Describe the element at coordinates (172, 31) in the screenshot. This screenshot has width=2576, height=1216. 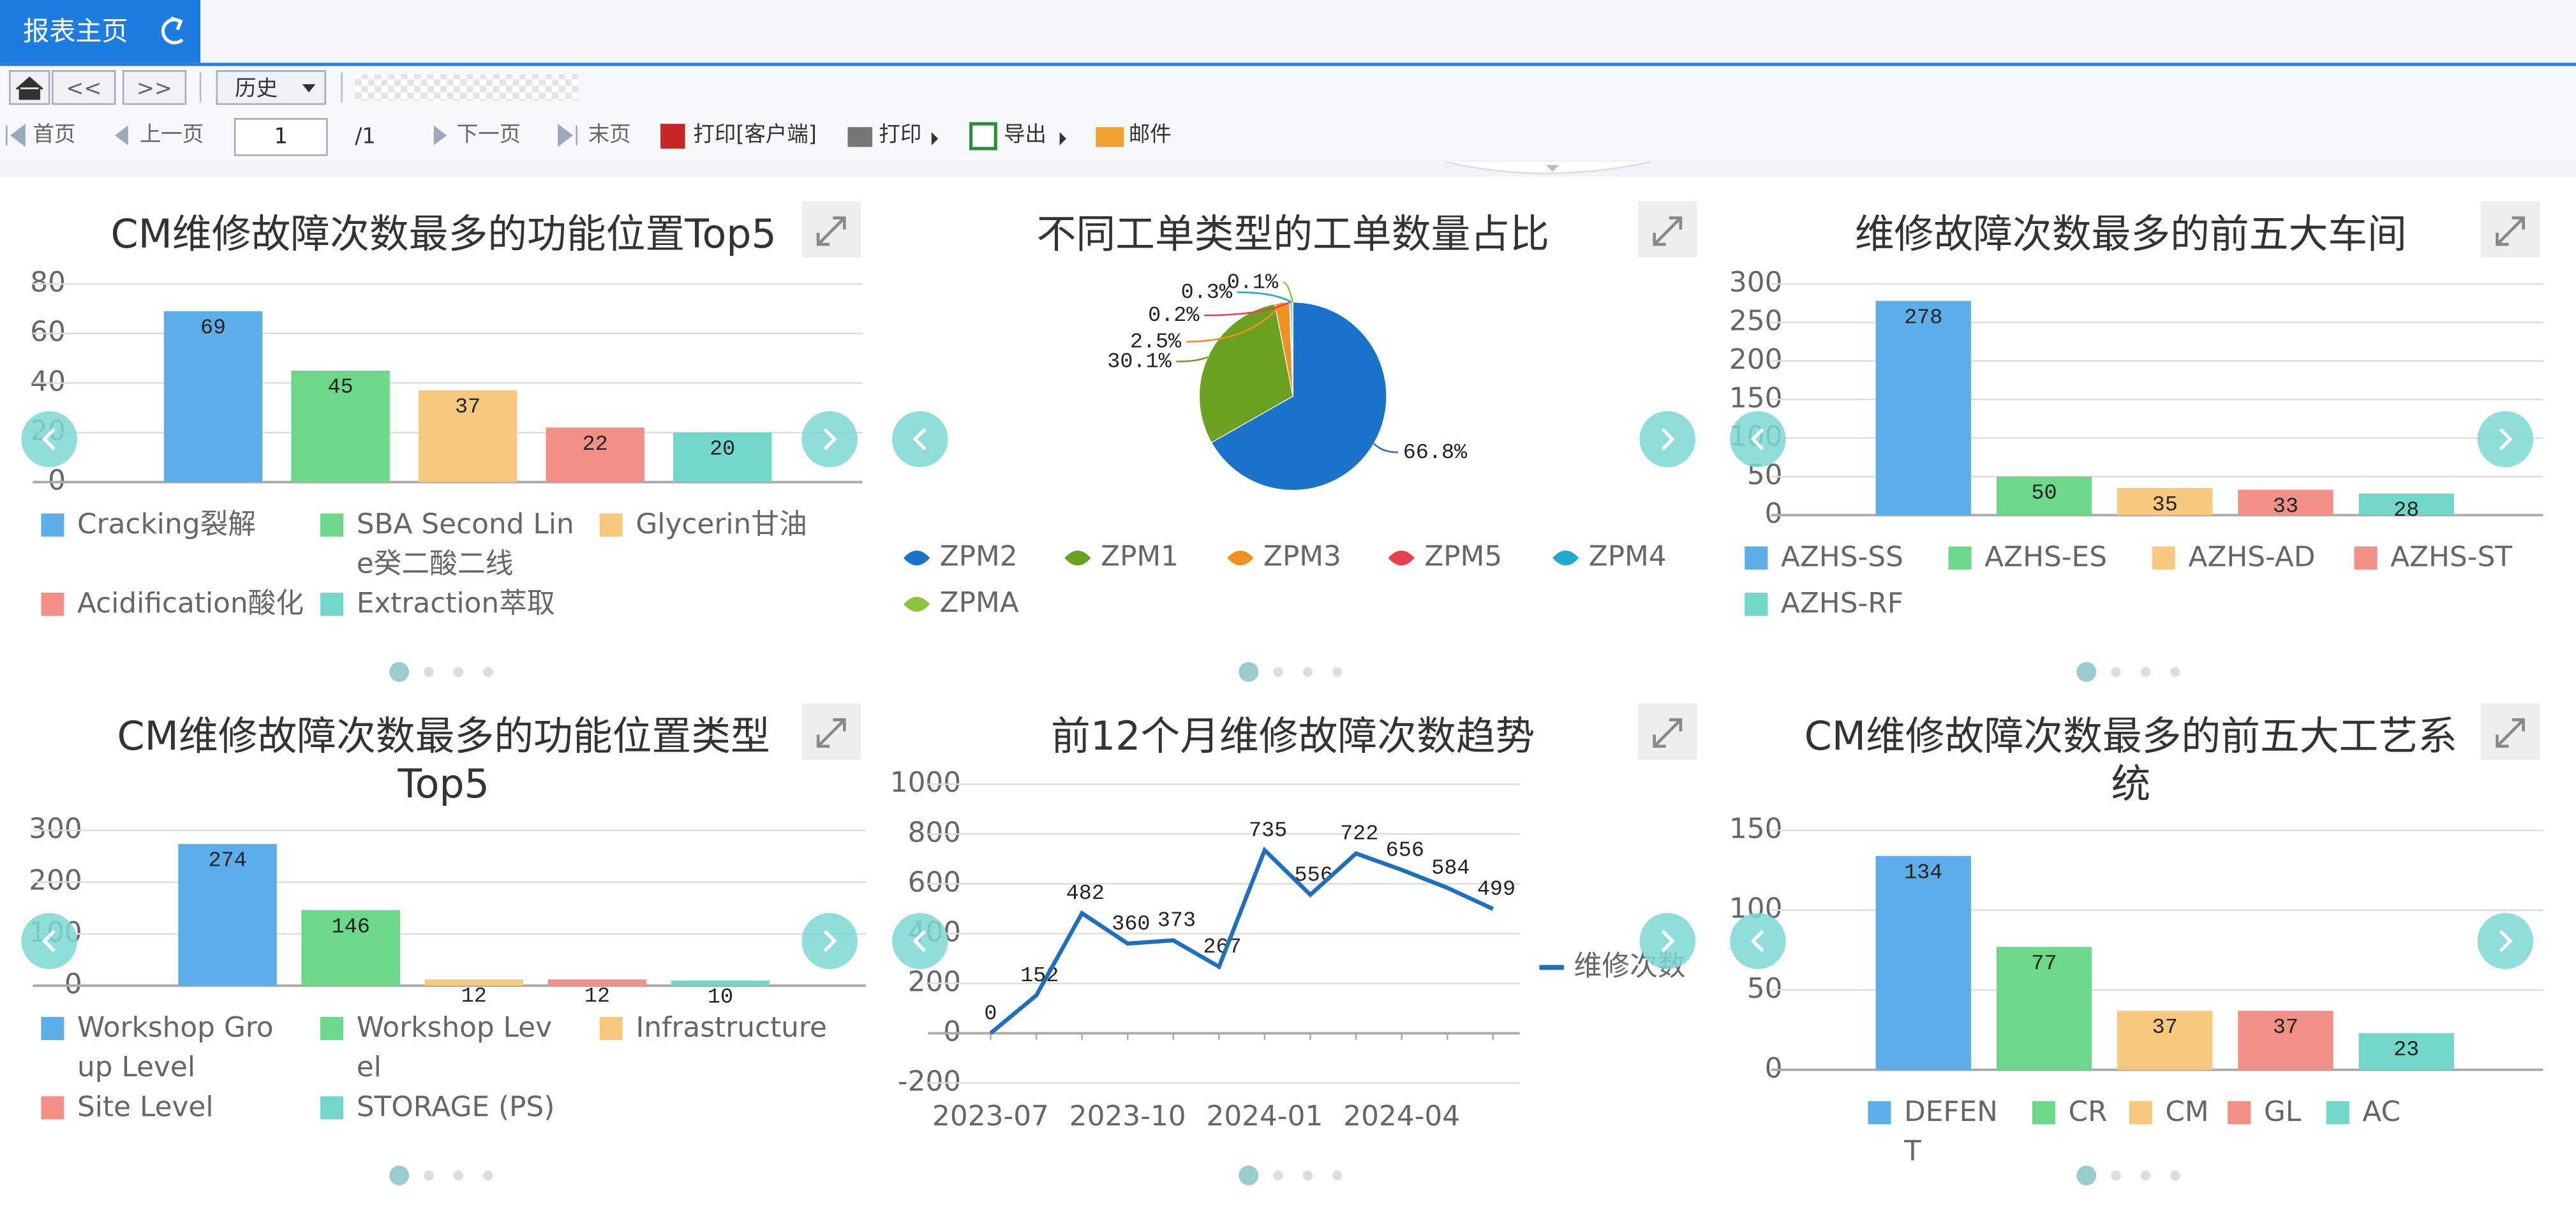
I see `refresh-icon` at that location.